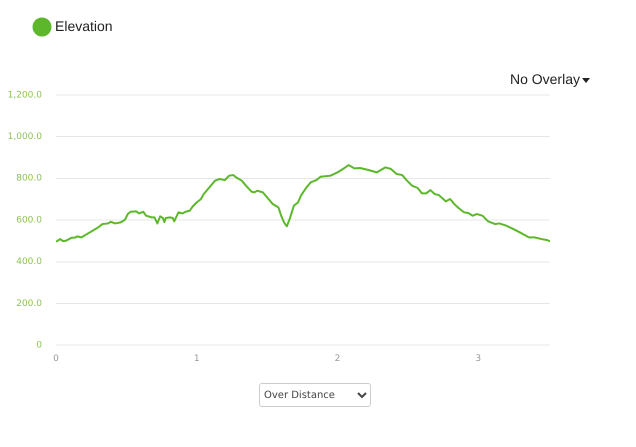 The width and height of the screenshot is (636, 447). Describe the element at coordinates (25, 95) in the screenshot. I see `y-tick-label: 1,200.0` at that location.